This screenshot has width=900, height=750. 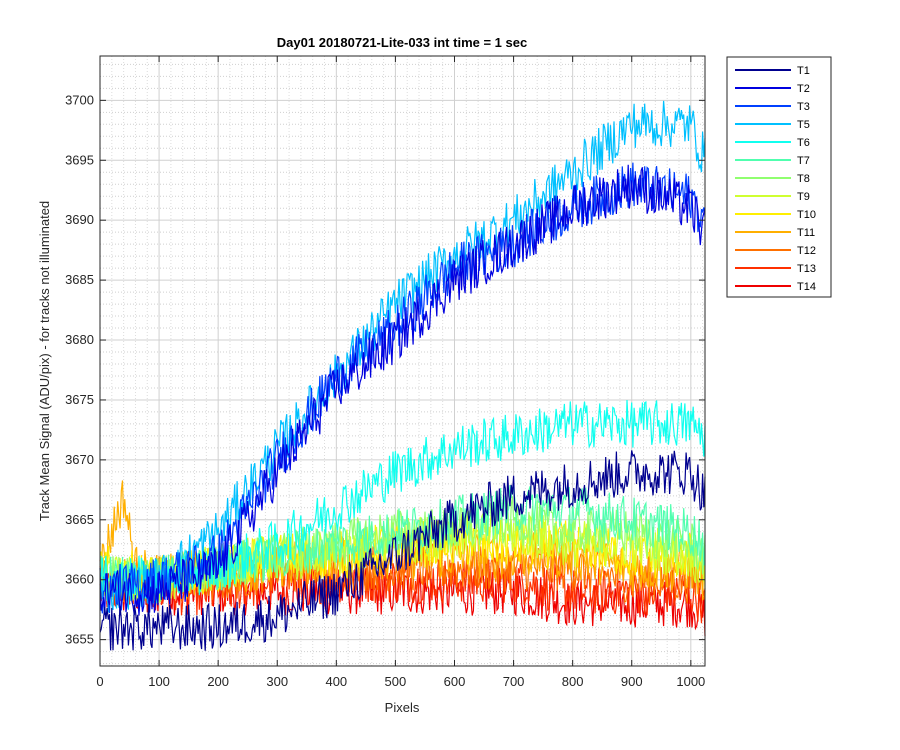 I want to click on legend-label-t8: T8, so click(x=803, y=179).